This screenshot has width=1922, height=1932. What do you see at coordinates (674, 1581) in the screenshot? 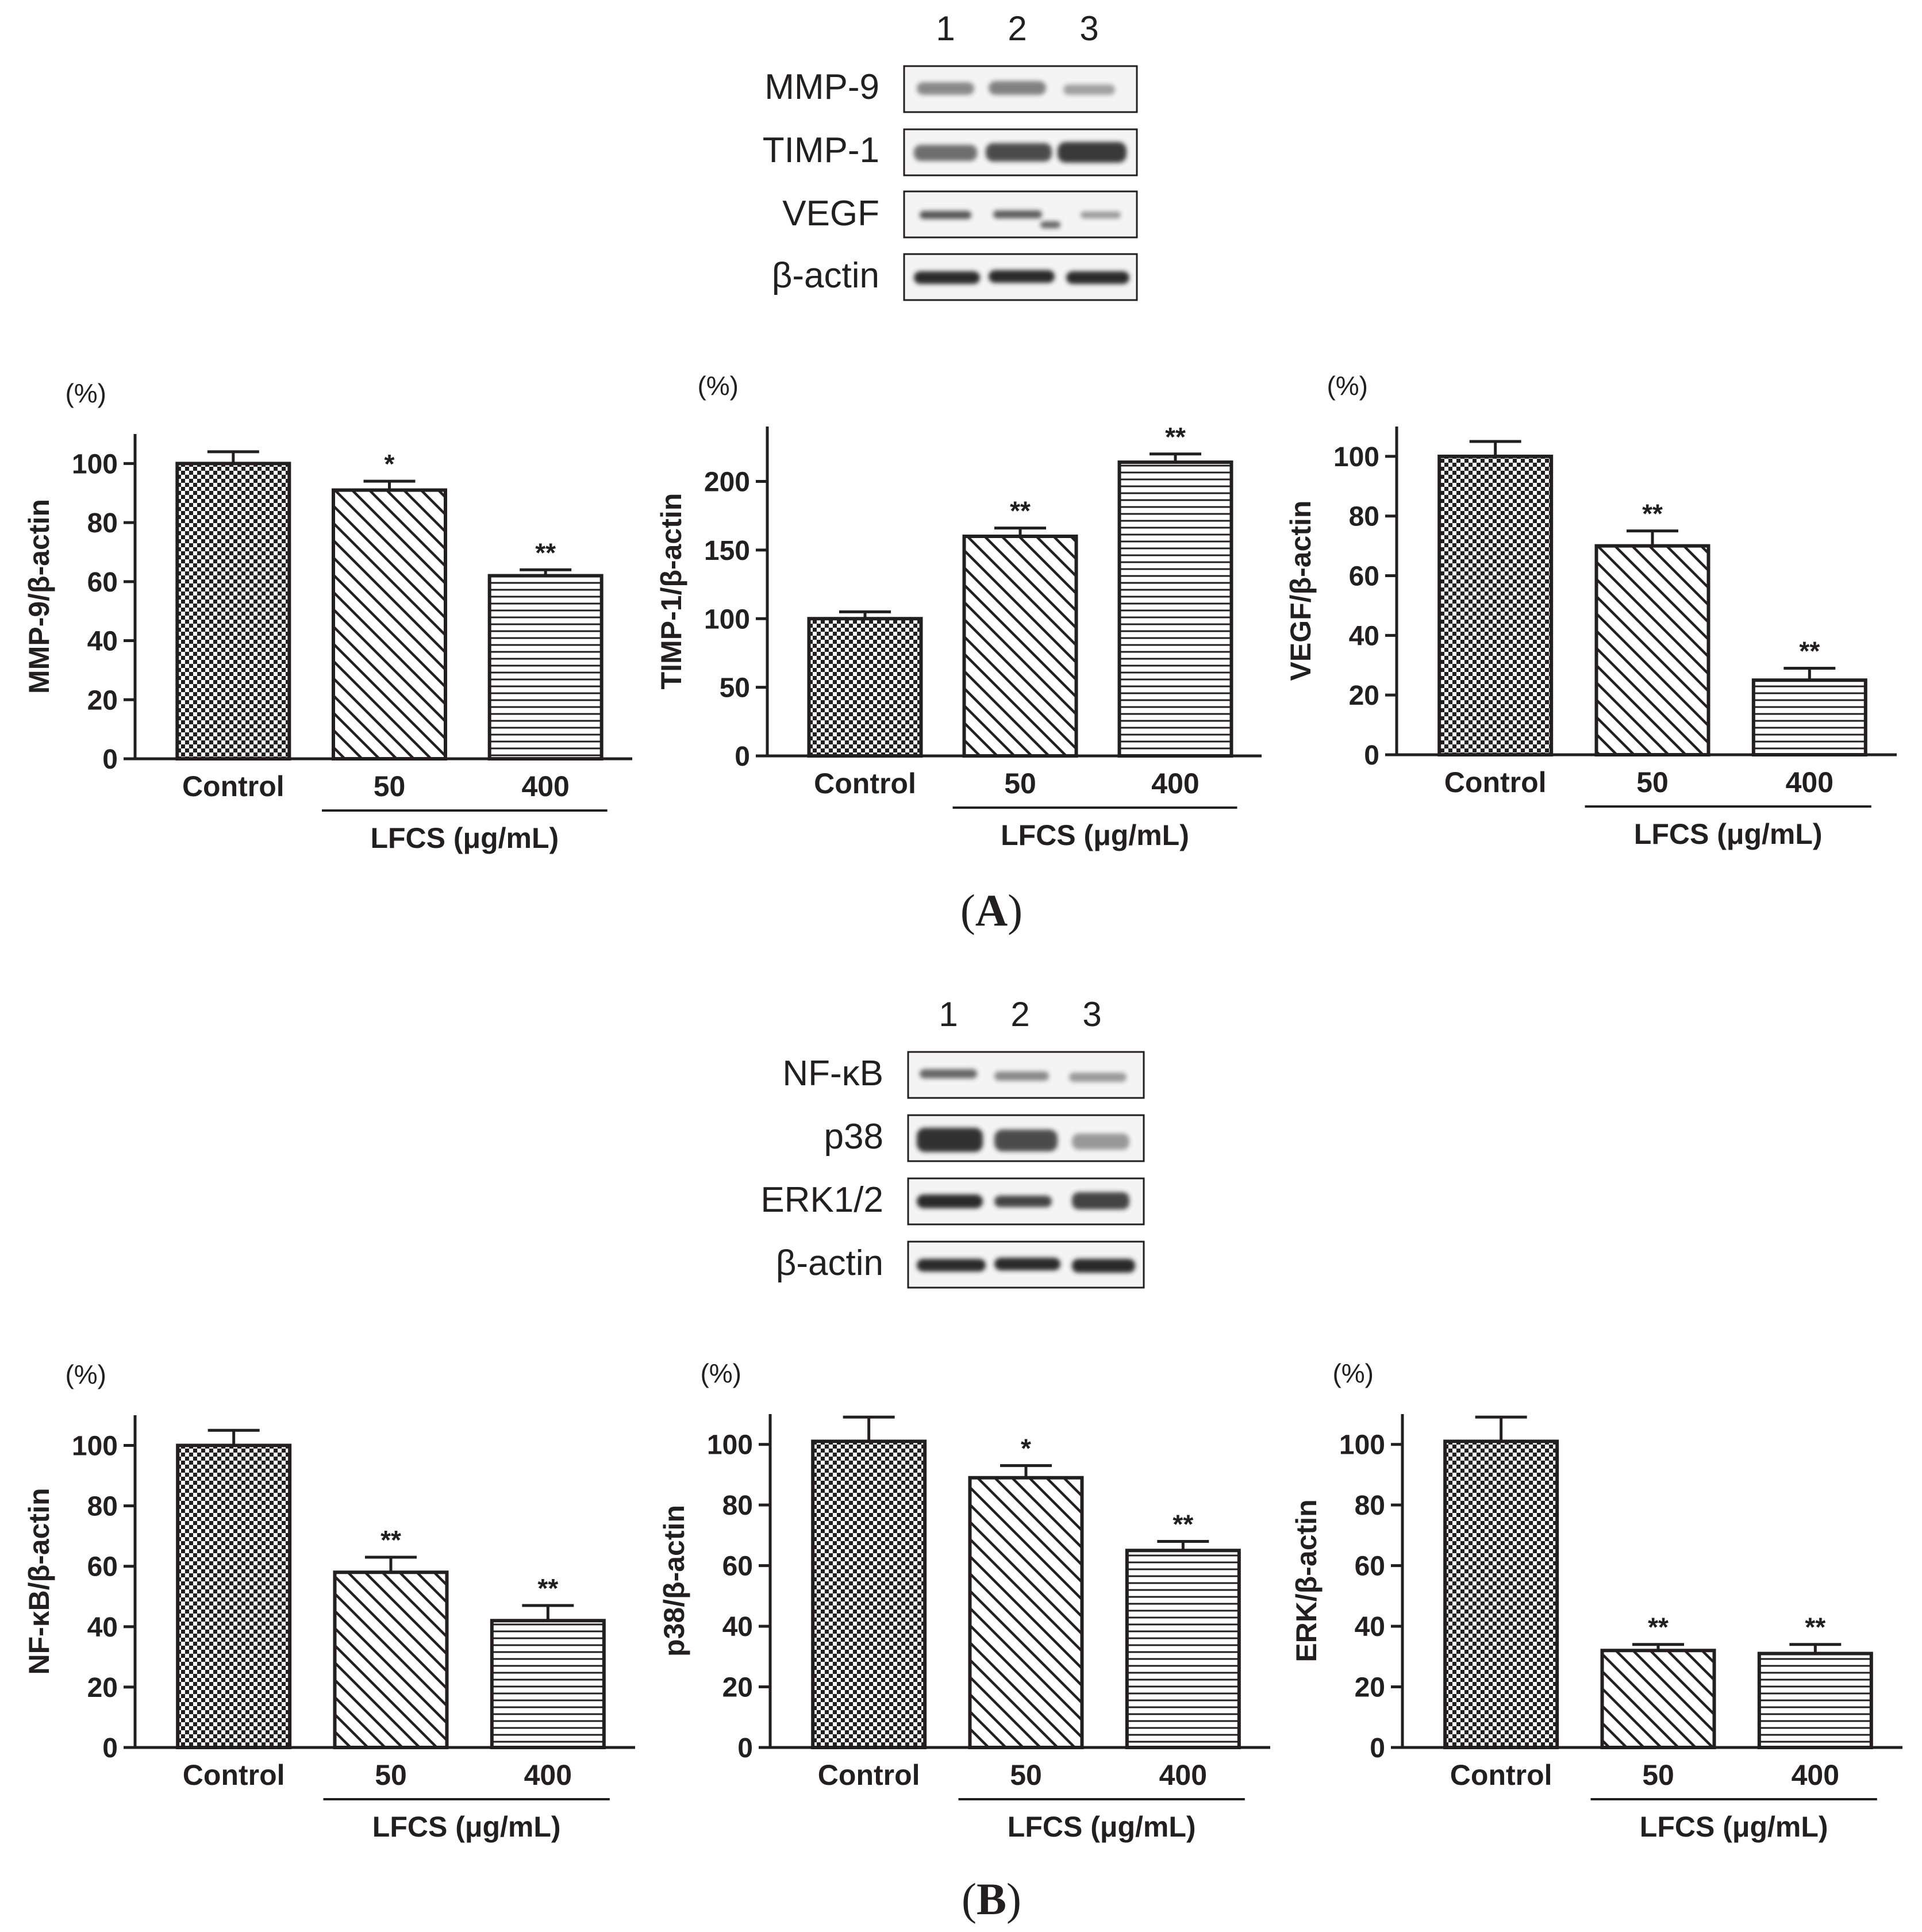
I see `y-axis-title: p38/β-actin` at bounding box center [674, 1581].